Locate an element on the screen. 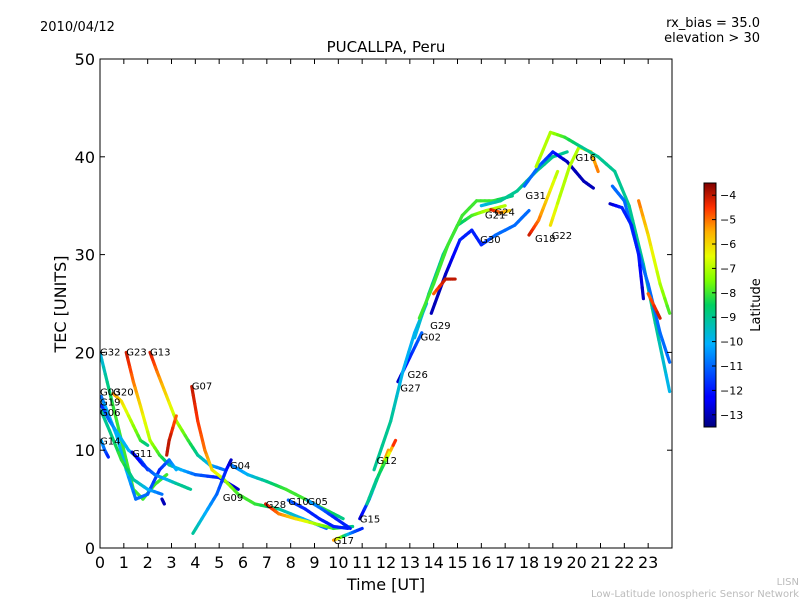 The height and width of the screenshot is (600, 800). rx-bias-annotation: rx_bias = 35.0 is located at coordinates (713, 23).